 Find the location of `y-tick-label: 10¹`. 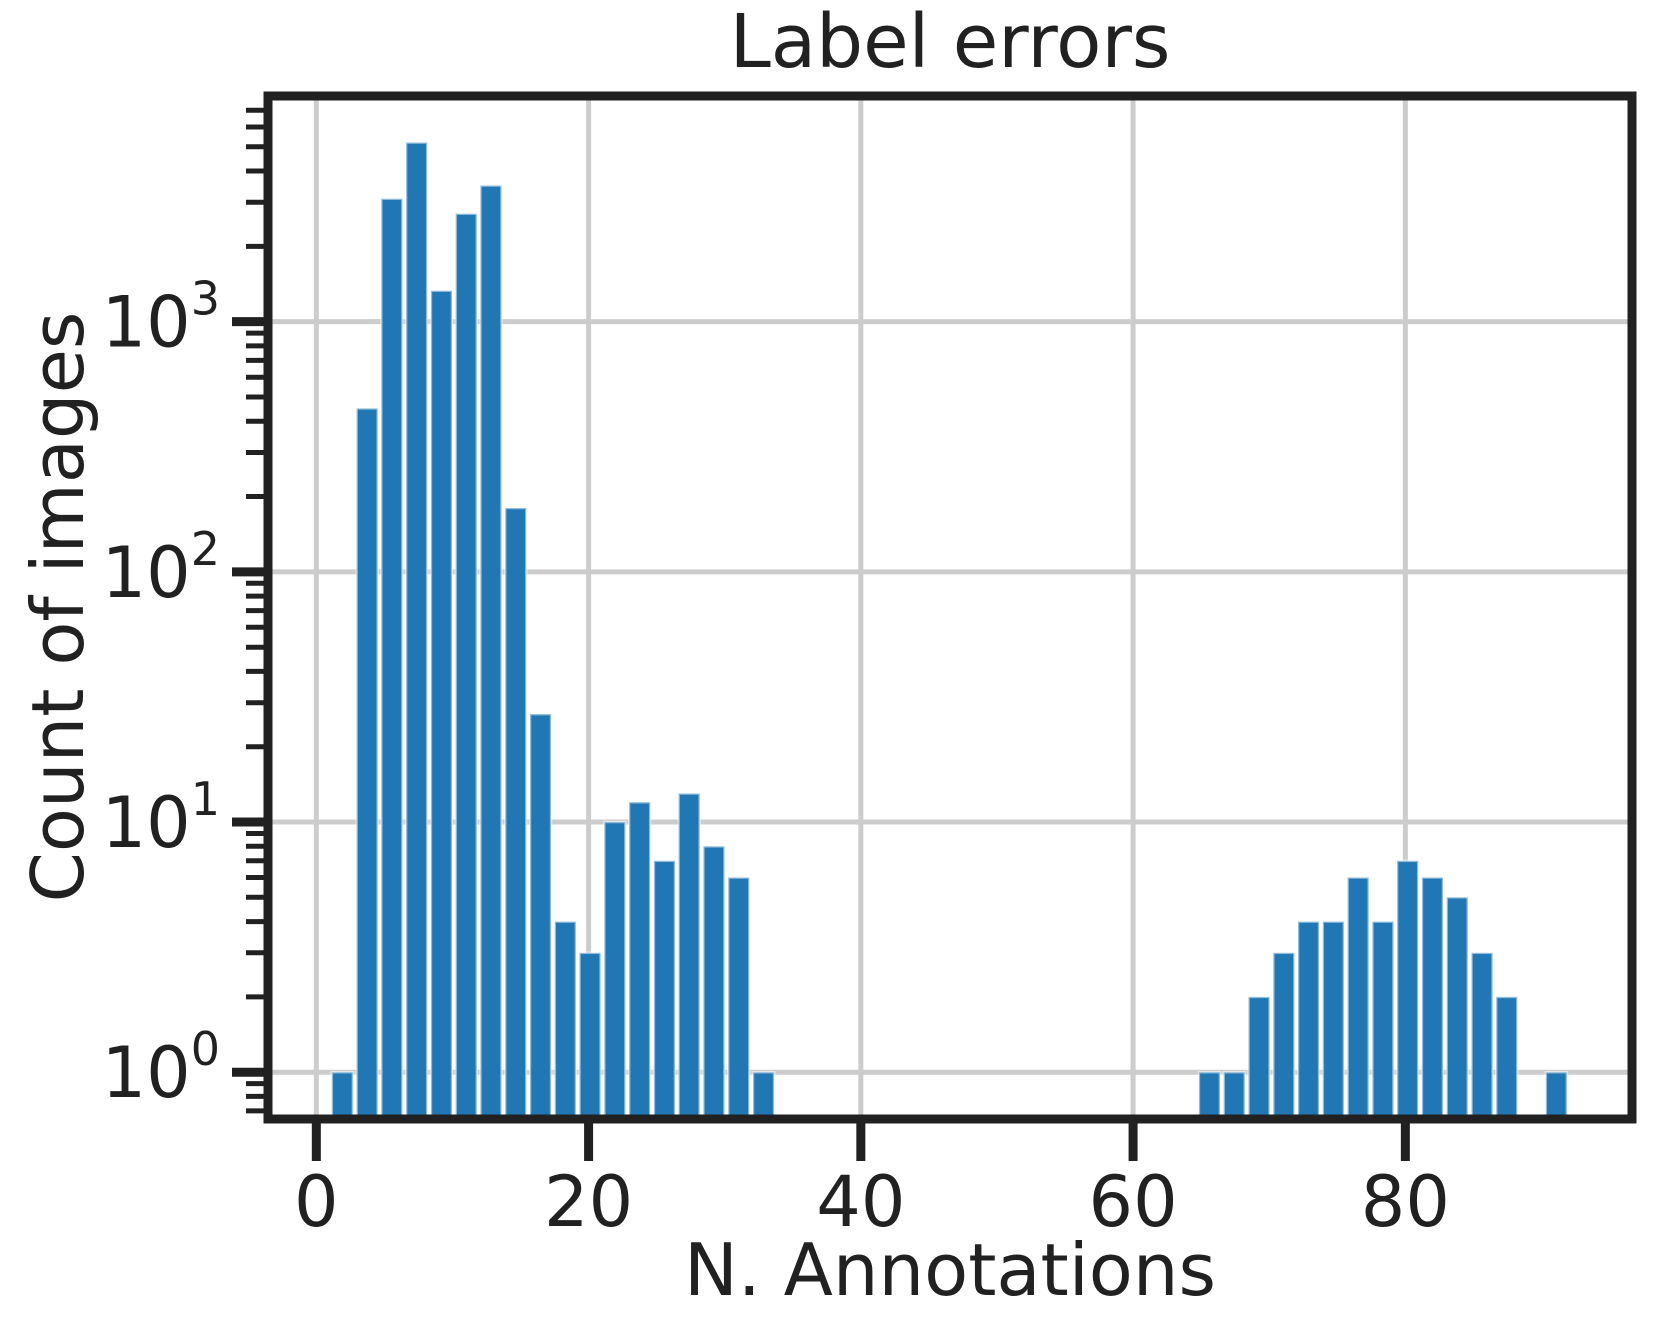

y-tick-label: 10¹ is located at coordinates (161, 818).